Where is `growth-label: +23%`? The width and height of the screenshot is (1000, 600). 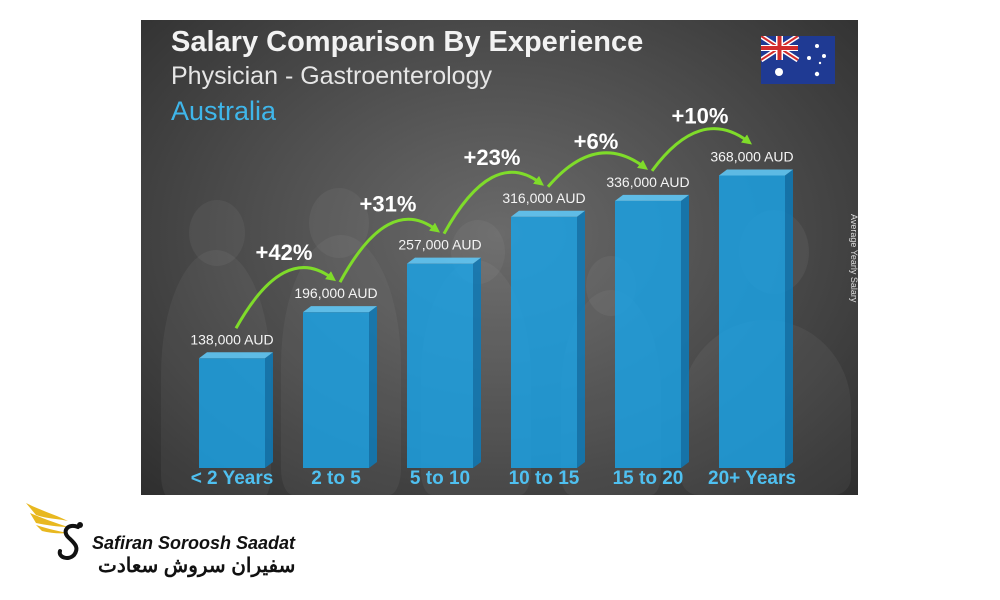 growth-label: +23% is located at coordinates (492, 157).